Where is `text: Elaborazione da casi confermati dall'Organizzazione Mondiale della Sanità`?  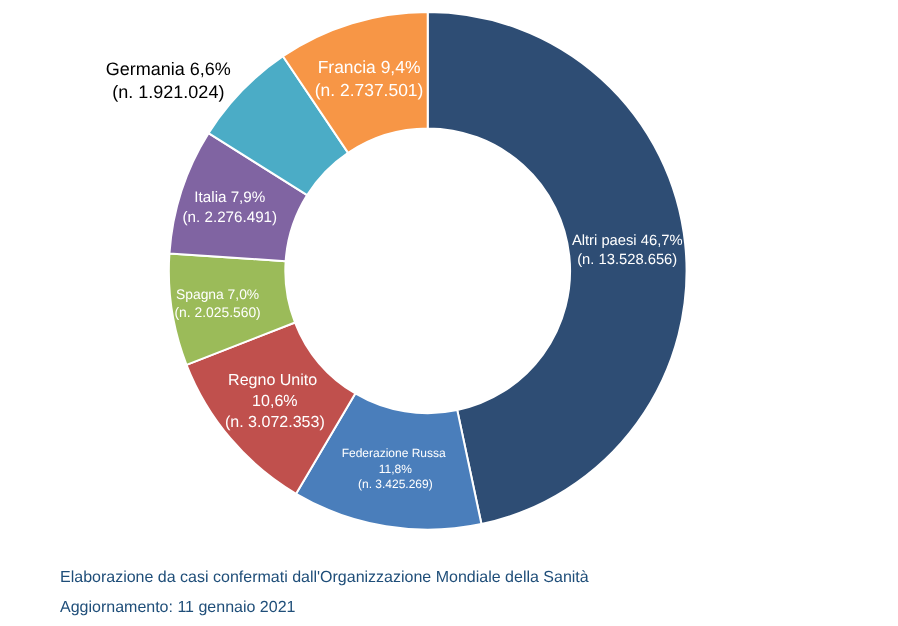 text: Elaborazione da casi confermati dall'Organizzazione Mondiale della Sanità is located at coordinates (325, 577).